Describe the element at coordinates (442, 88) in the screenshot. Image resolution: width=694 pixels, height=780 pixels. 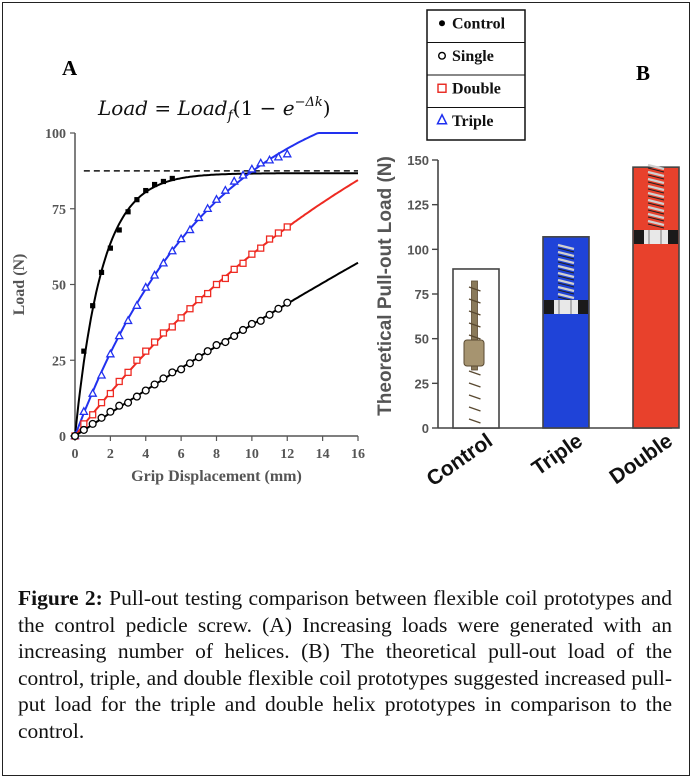
I see `legend-marker-double` at that location.